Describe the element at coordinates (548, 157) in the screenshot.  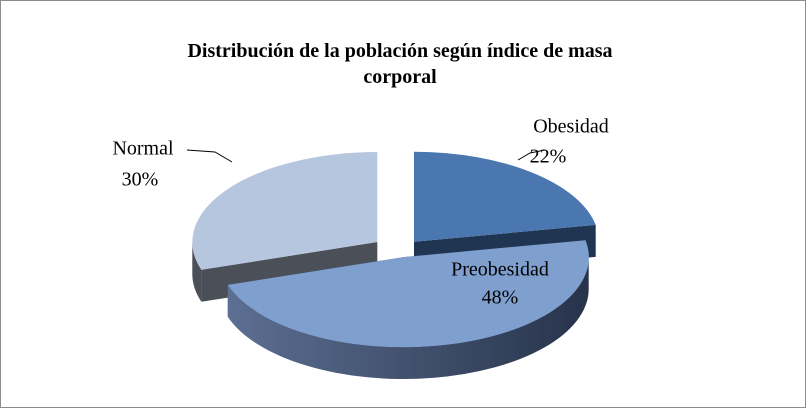
I see `data-label: 22%` at that location.